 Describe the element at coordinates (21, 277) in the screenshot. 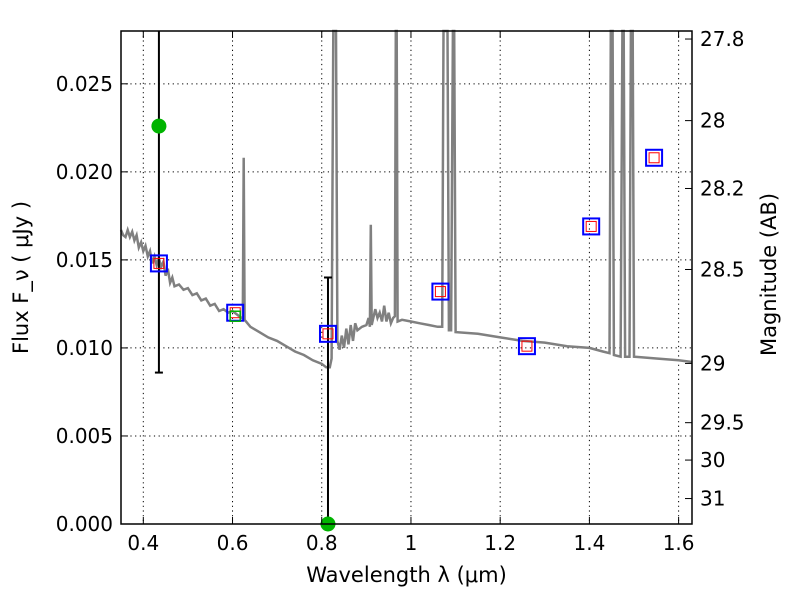

I see `y-axis-title: Flux F_ν ( μJy )` at that location.